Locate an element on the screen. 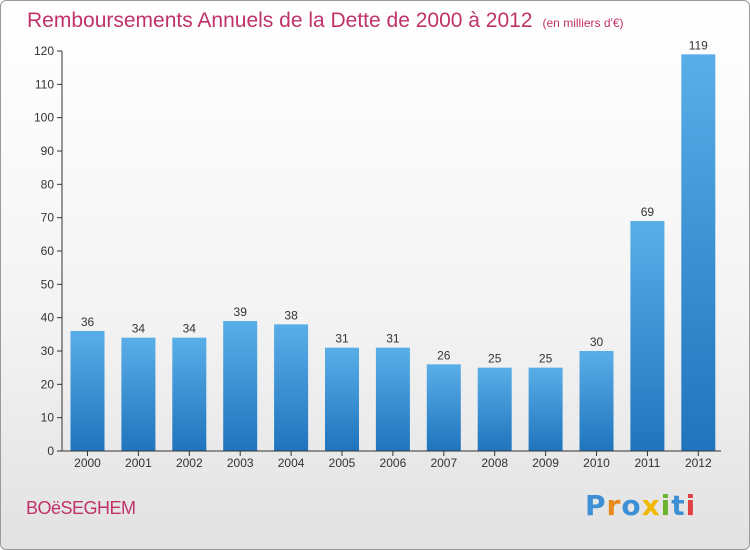 The width and height of the screenshot is (750, 550). bar-2010 is located at coordinates (596, 401).